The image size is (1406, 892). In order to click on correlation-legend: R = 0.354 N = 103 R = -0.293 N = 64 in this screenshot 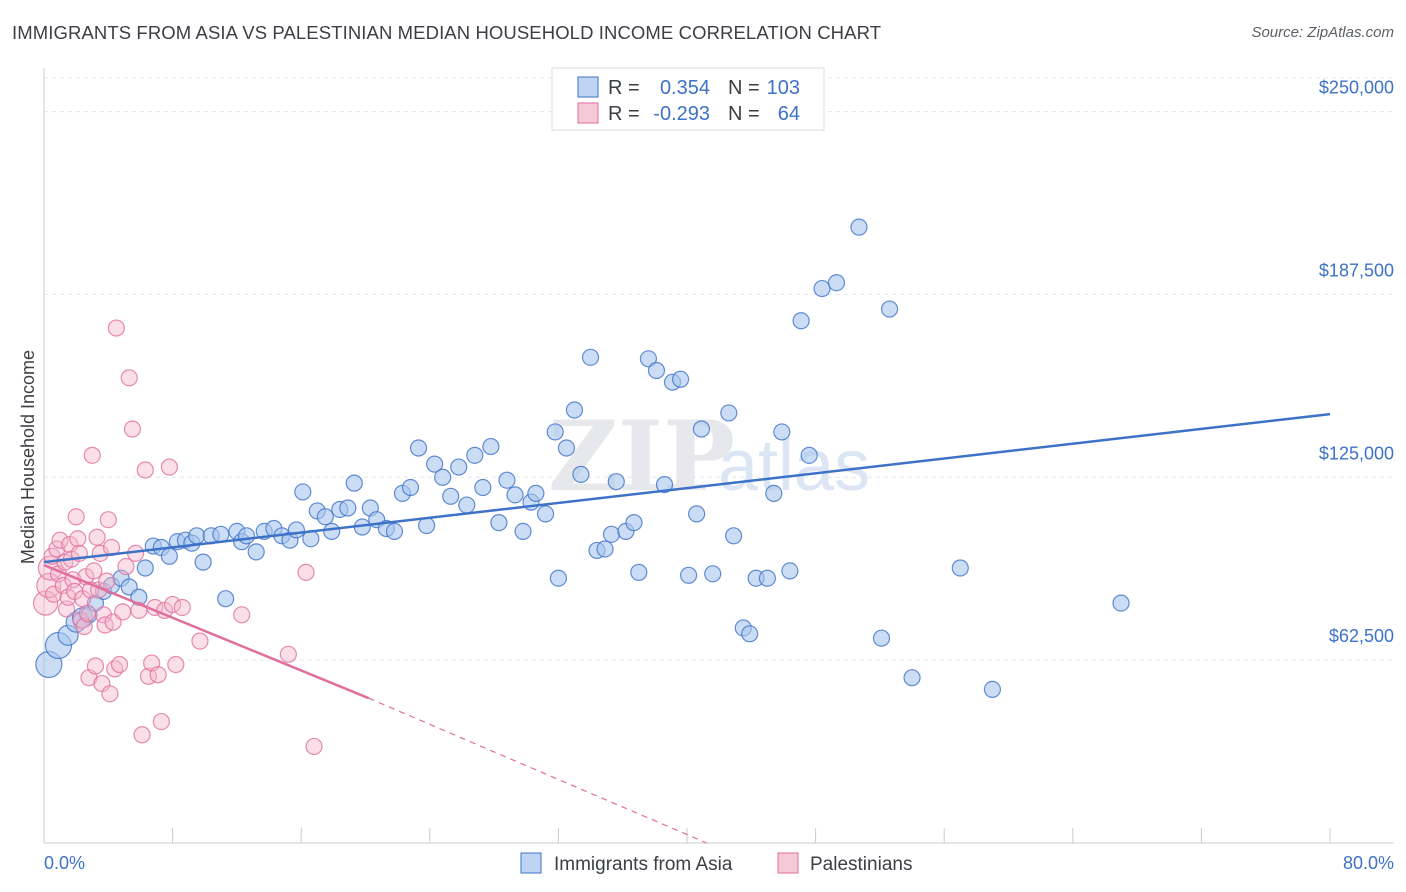, I will do `click(688, 99)`.